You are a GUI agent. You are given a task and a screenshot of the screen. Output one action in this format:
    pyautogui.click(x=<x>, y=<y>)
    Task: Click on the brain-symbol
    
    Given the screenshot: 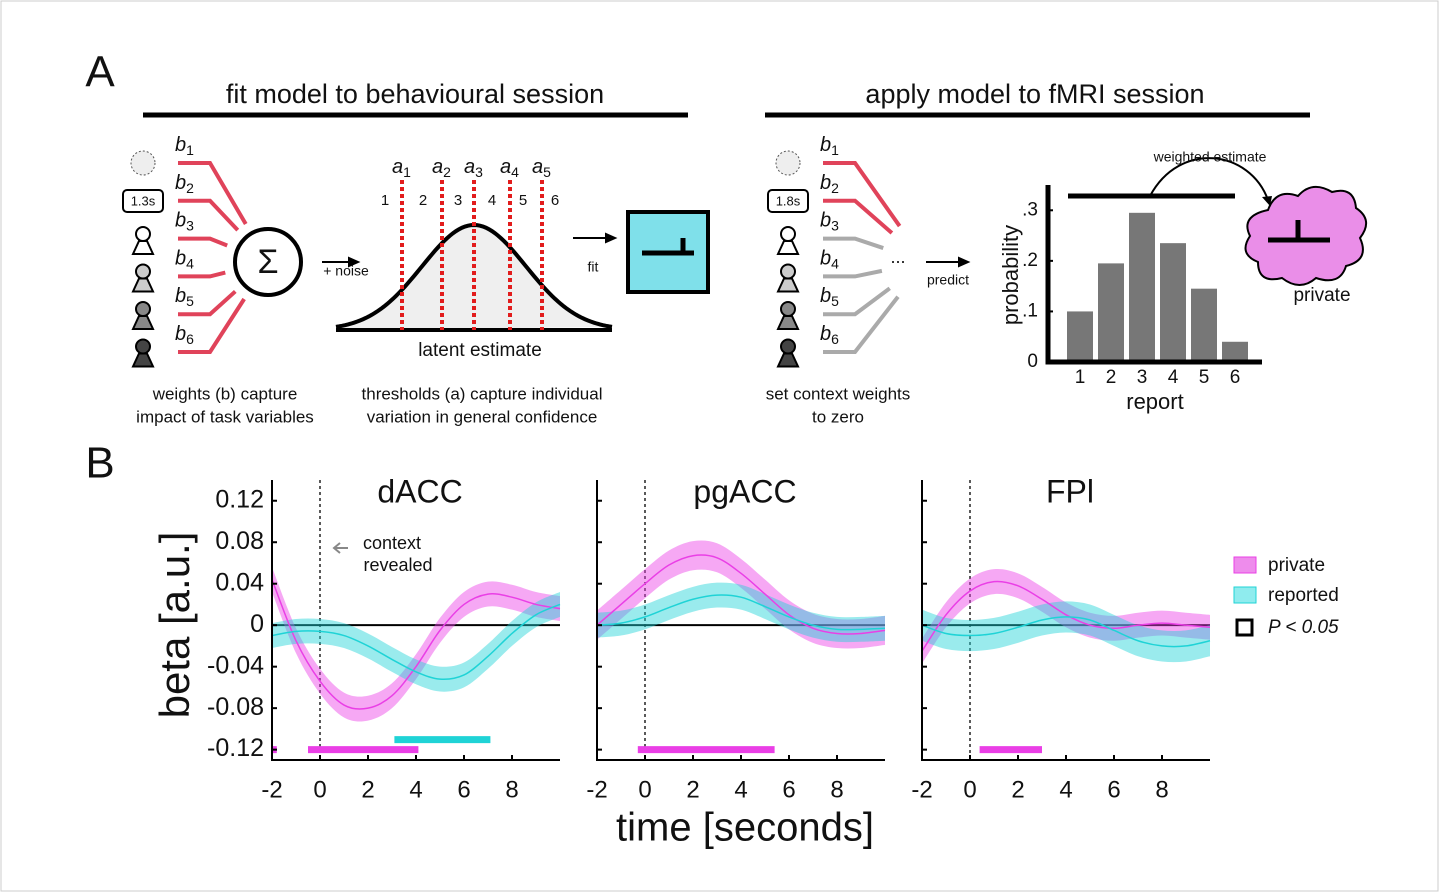 What is the action you would take?
    pyautogui.click(x=1299, y=231)
    